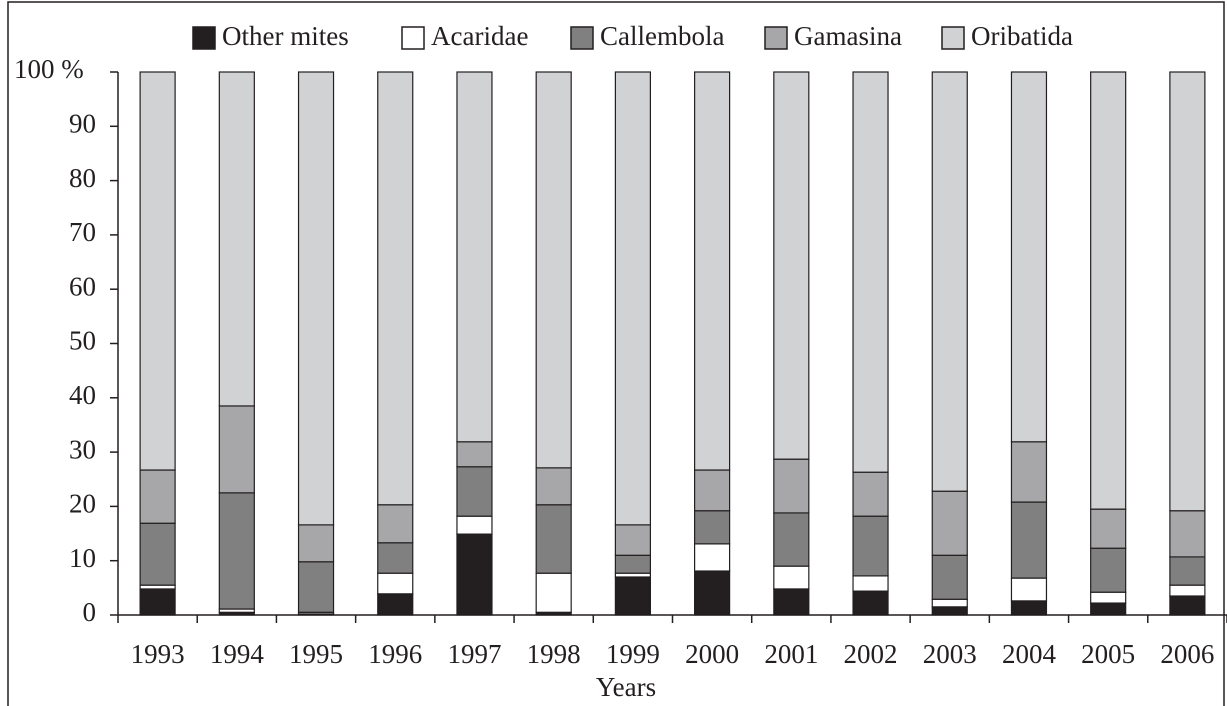  I want to click on y-tick-label: 10, so click(82, 558).